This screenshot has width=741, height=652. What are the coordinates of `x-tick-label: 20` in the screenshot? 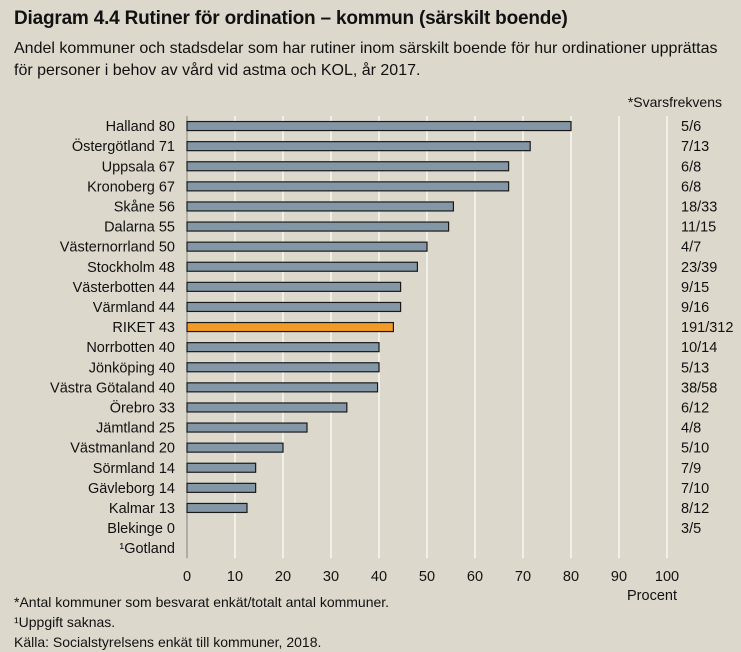 It's located at (283, 577).